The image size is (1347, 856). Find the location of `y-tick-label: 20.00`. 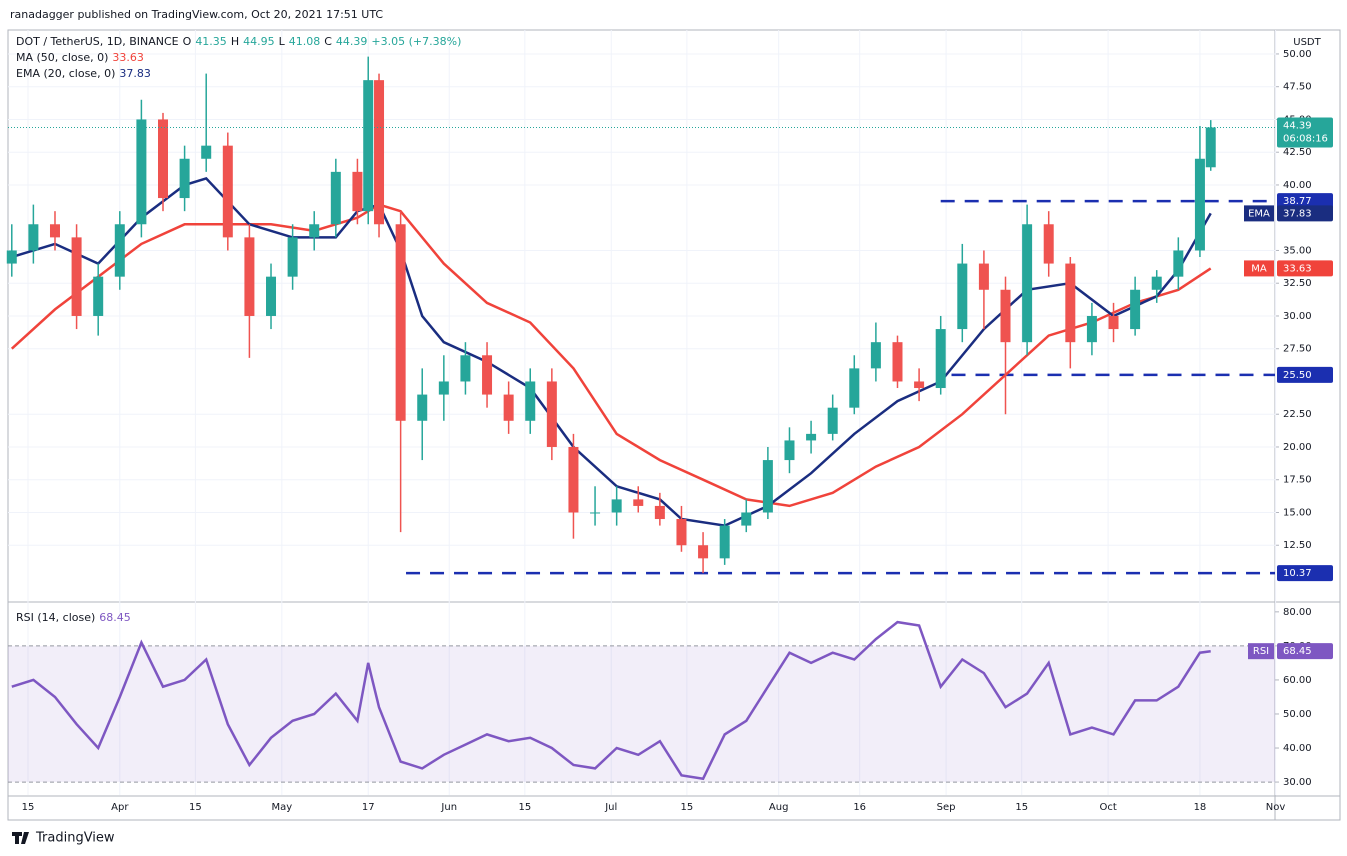

y-tick-label: 20.00 is located at coordinates (1297, 447).